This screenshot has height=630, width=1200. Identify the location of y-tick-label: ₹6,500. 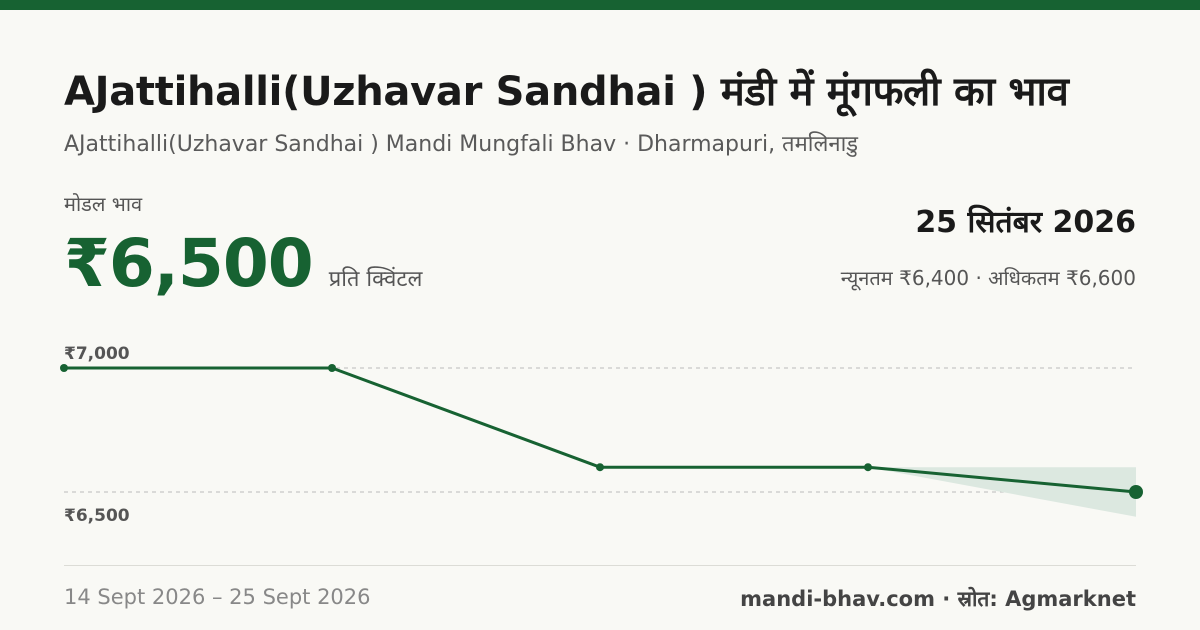
(97, 516).